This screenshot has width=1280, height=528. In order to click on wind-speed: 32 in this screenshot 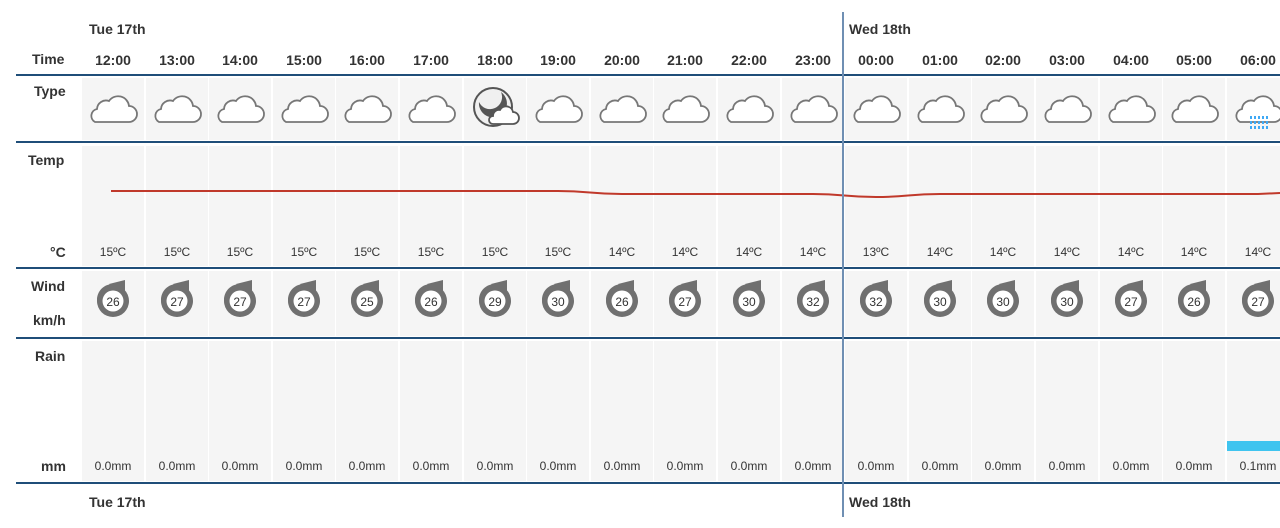, I will do `click(813, 302)`.